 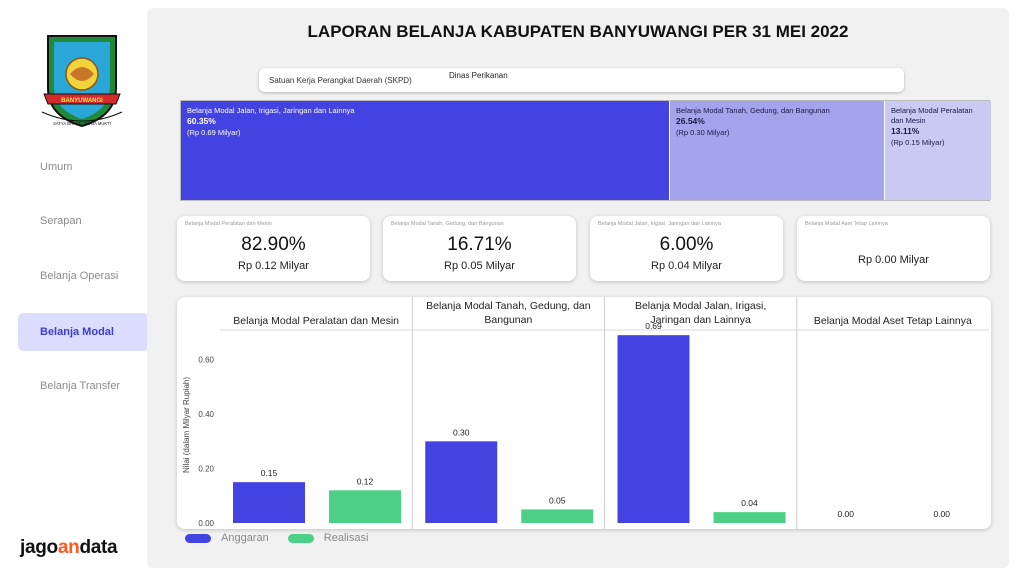 I want to click on treemap-cell-pct: 26.54%, so click(x=690, y=121).